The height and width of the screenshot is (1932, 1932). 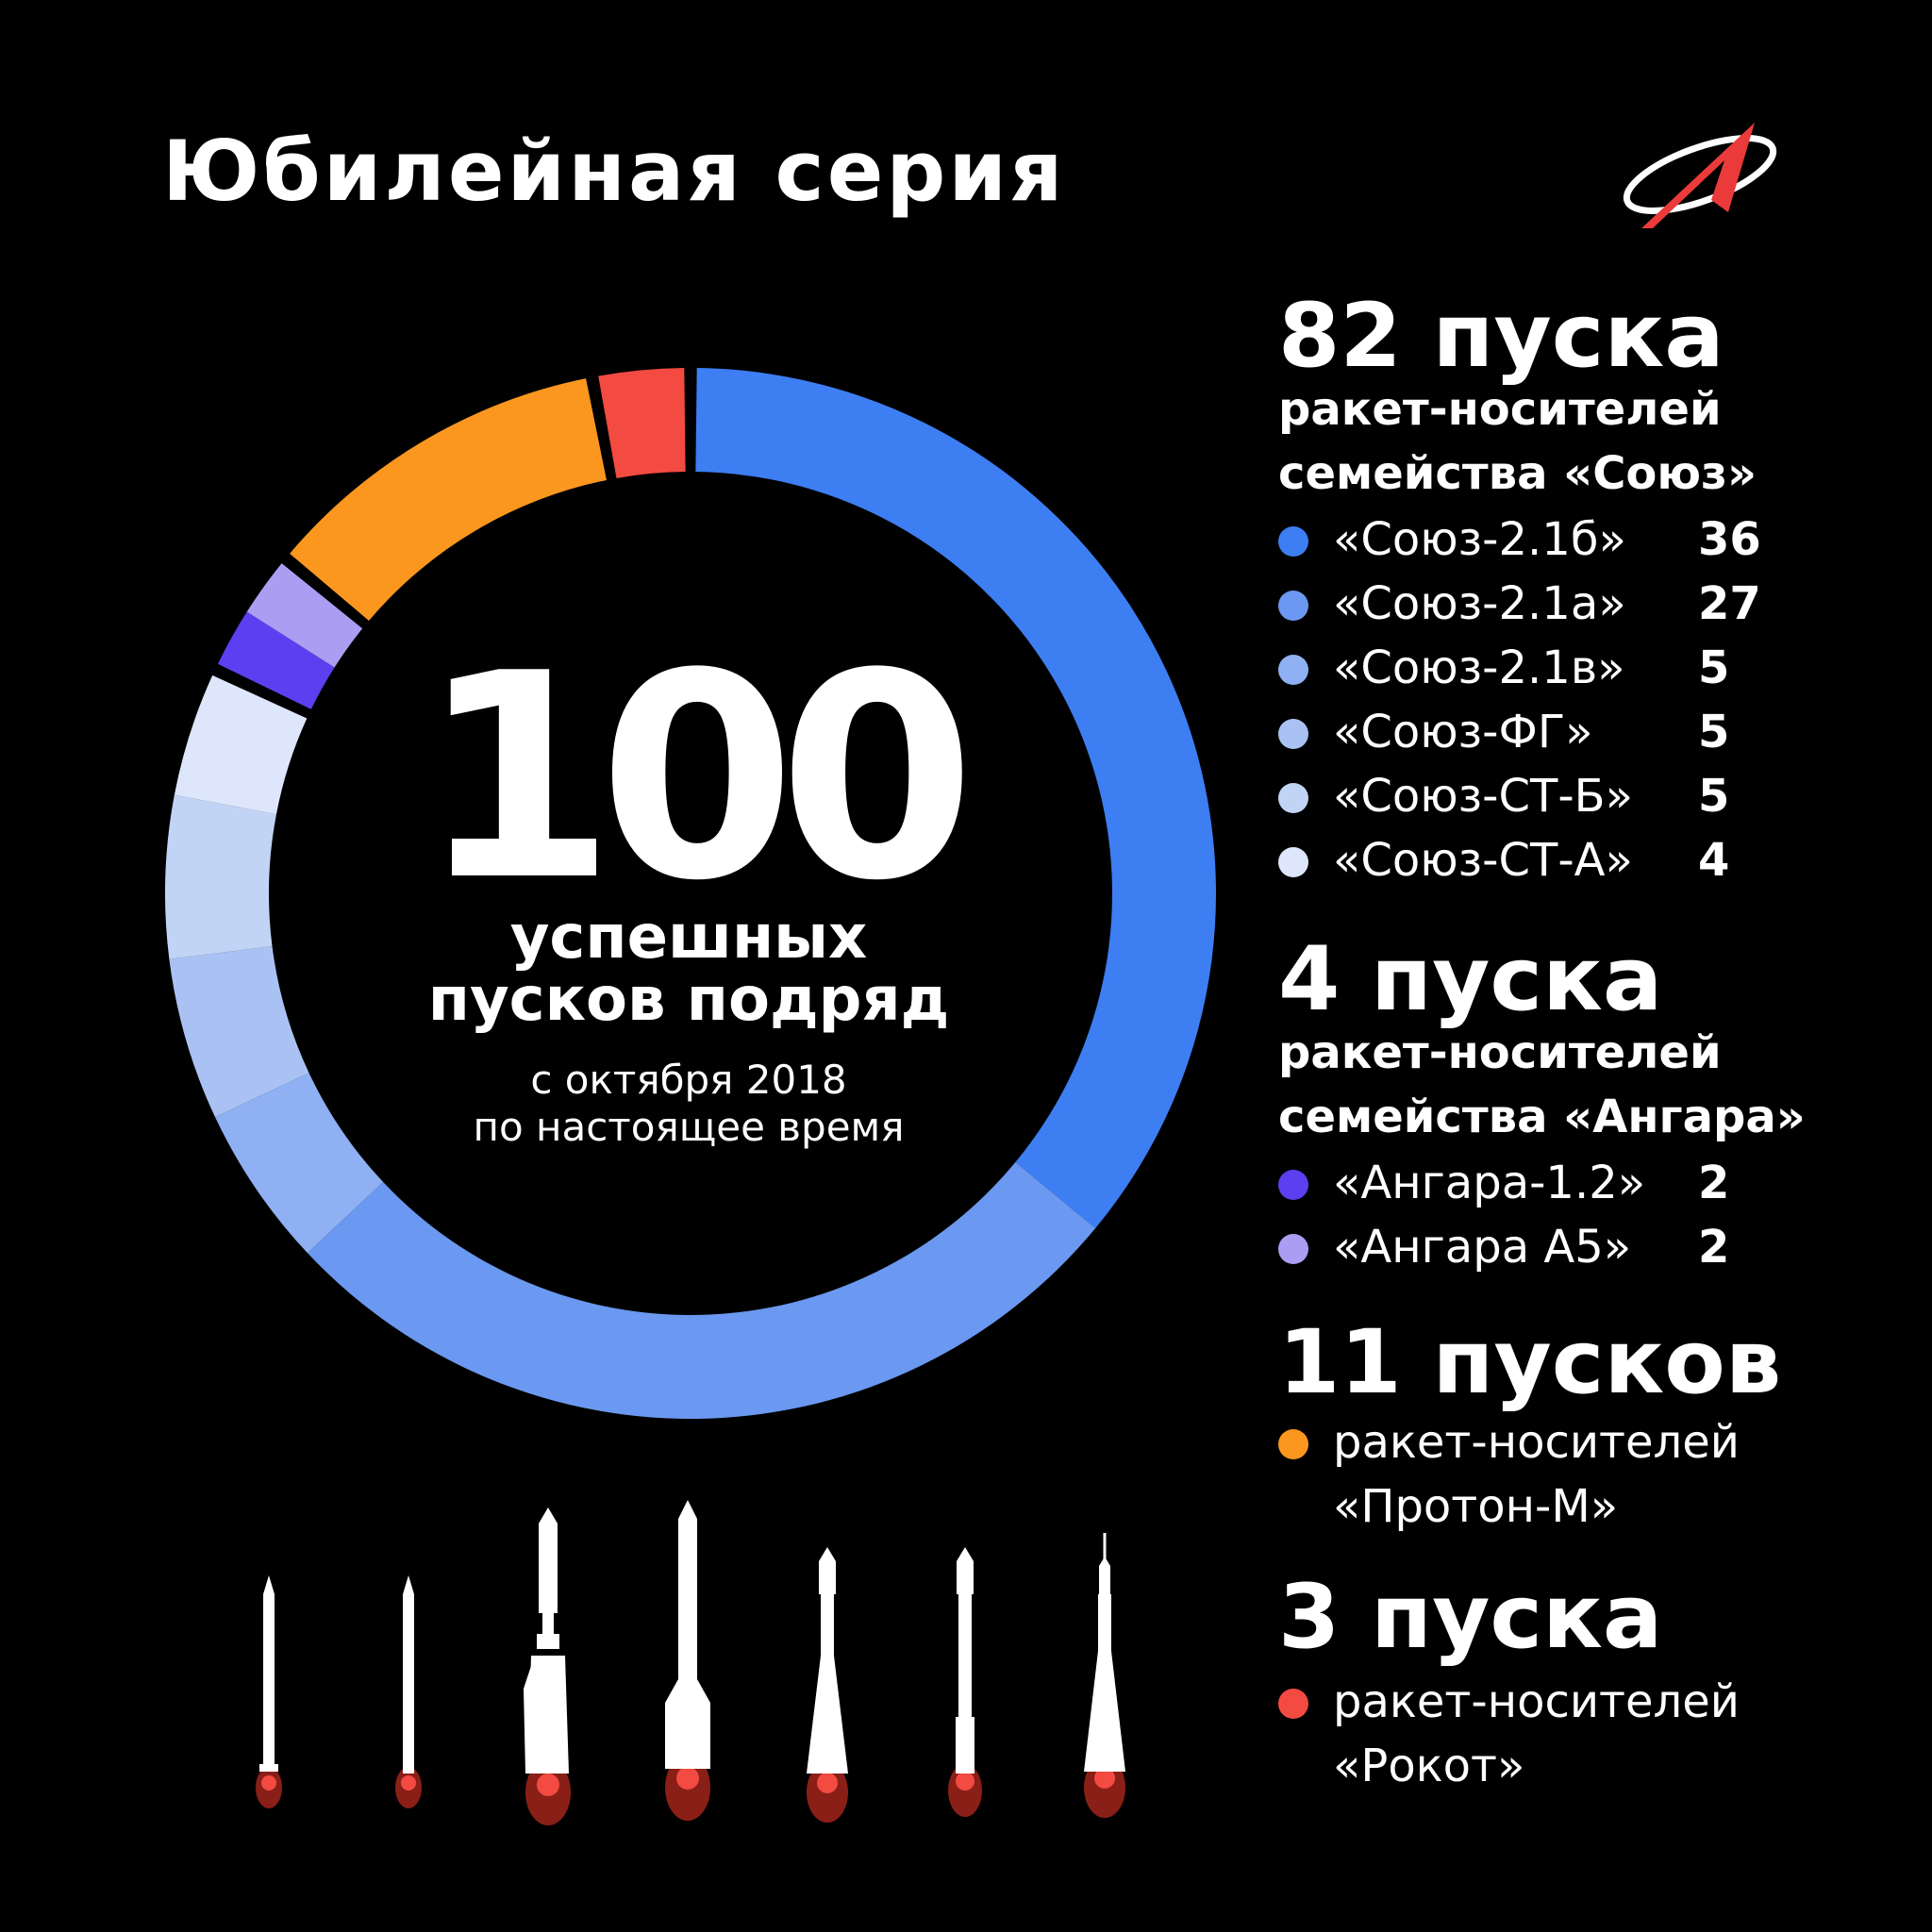 I want to click on center-caption-line2: пусков подряд, so click(x=688, y=999).